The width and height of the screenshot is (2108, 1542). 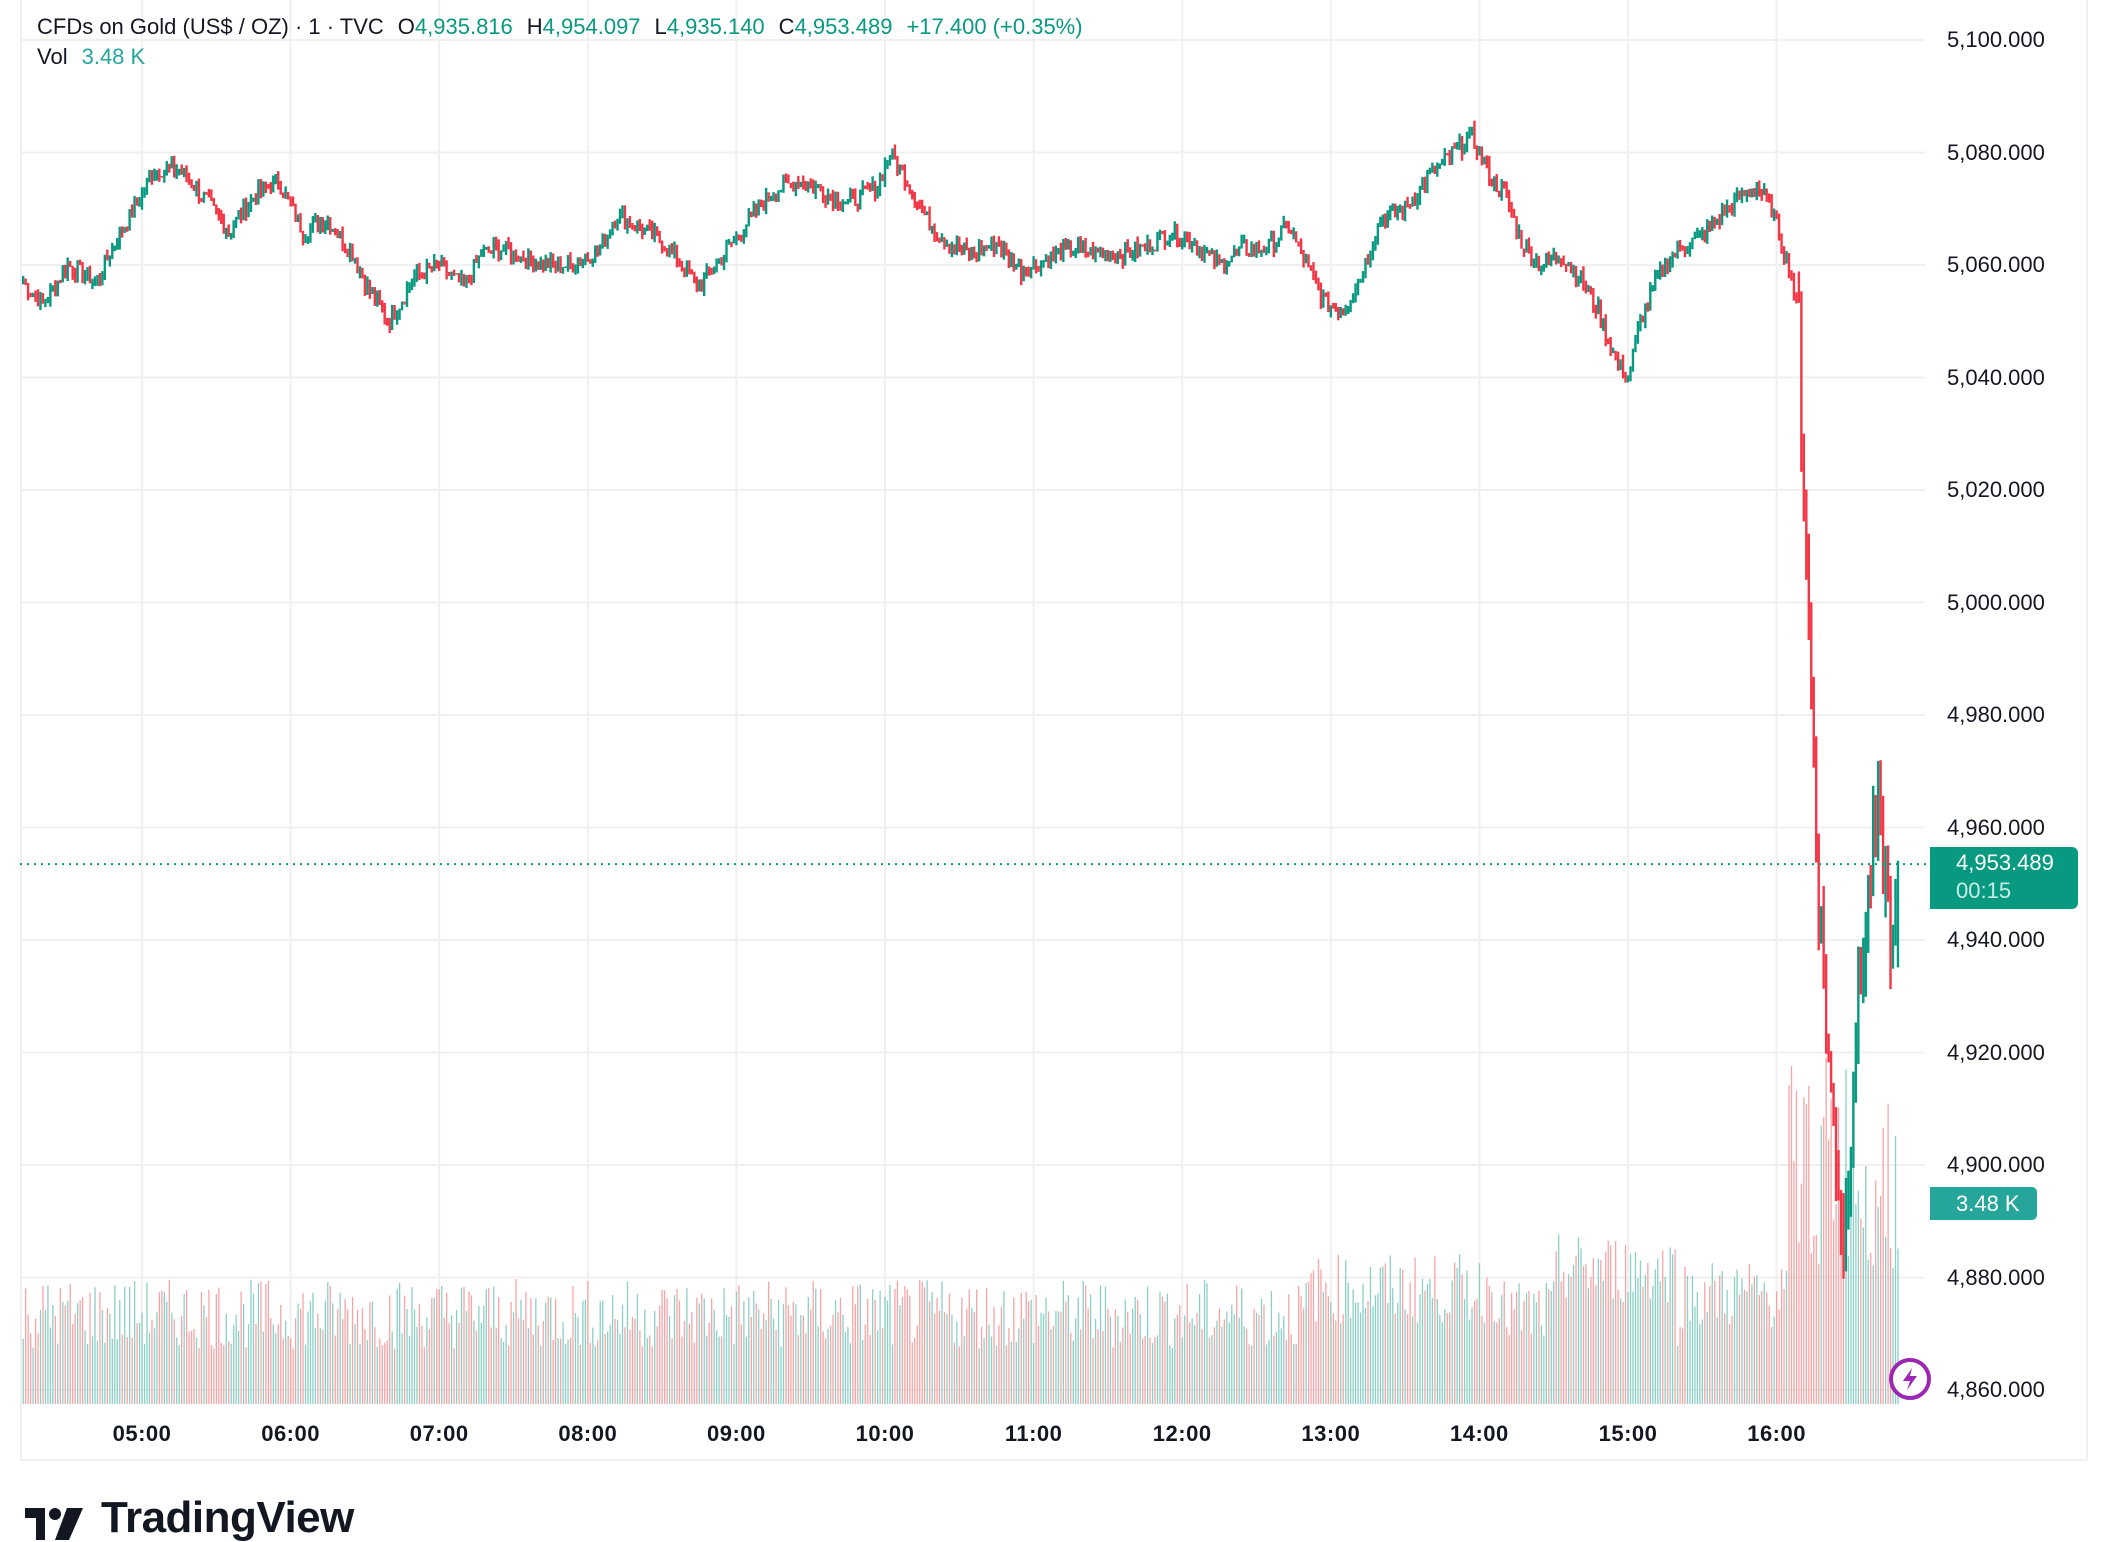 What do you see at coordinates (786, 26) in the screenshot?
I see `close-label: C` at bounding box center [786, 26].